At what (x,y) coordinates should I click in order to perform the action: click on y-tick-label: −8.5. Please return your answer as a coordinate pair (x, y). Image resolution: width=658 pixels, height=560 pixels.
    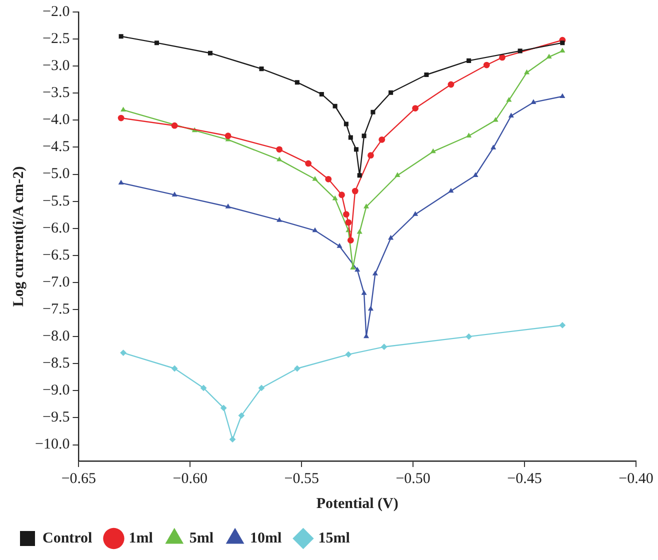
    Looking at the image, I should click on (56, 364).